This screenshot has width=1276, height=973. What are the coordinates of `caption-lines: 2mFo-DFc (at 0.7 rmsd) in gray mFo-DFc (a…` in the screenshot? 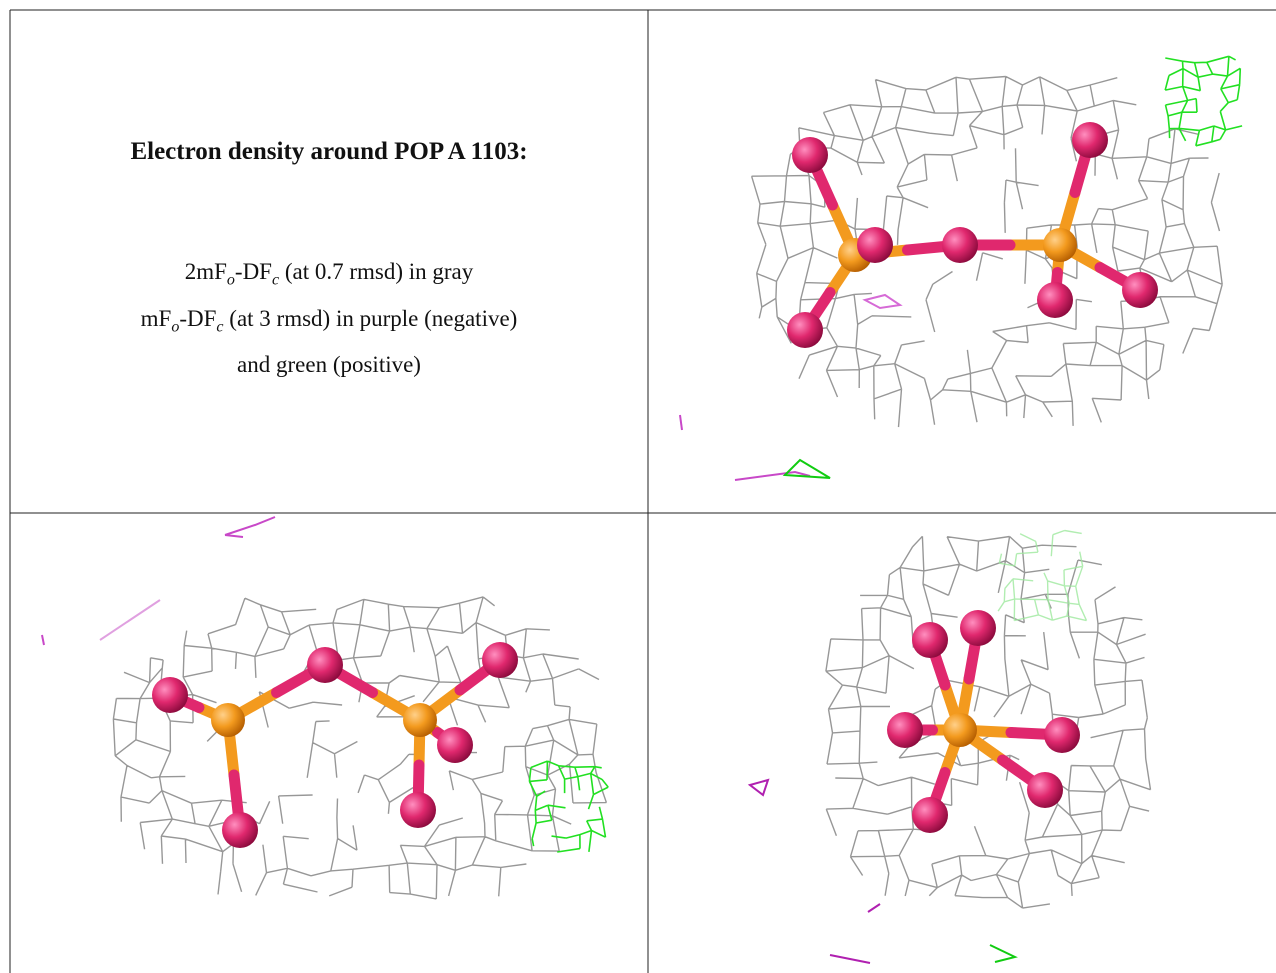 It's located at (329, 318).